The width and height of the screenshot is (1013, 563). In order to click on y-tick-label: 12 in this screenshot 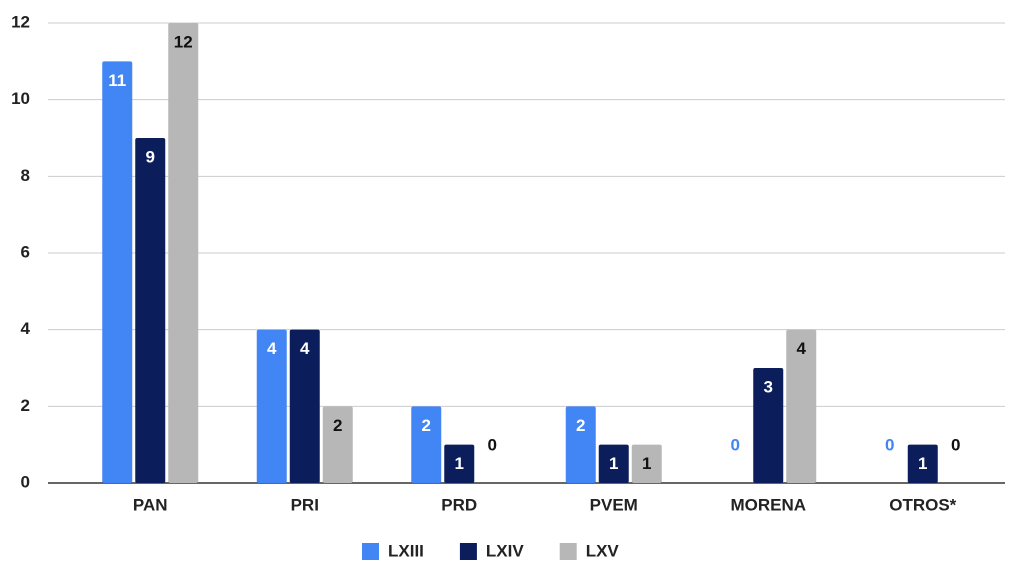, I will do `click(20, 21)`.